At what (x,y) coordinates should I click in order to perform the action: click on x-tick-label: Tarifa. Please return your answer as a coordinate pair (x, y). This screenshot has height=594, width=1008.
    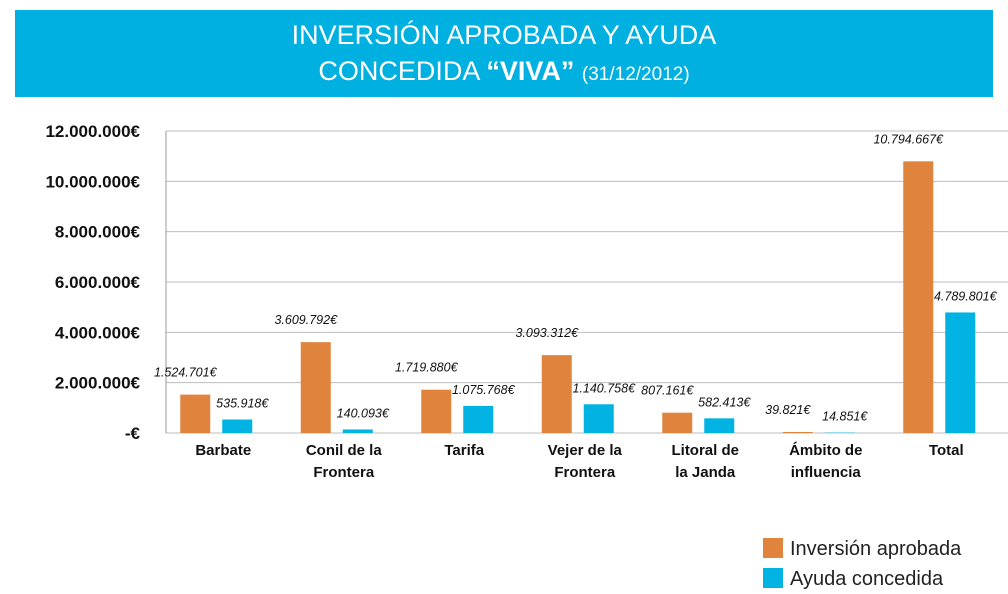
    Looking at the image, I should click on (464, 450).